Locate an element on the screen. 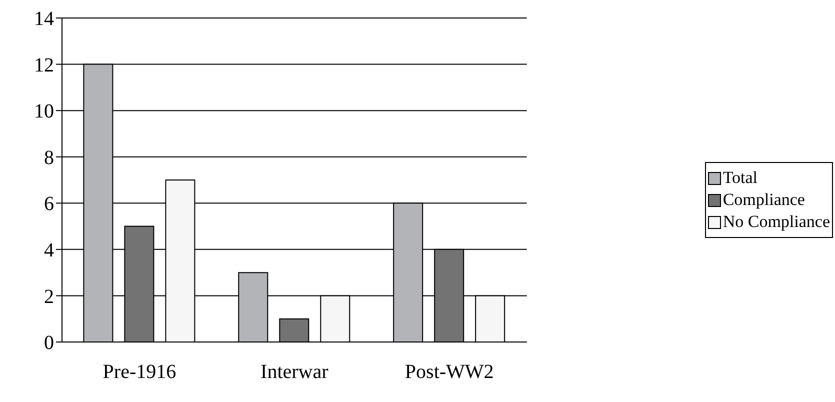 This screenshot has height=402, width=835. y-tick-label: 10 is located at coordinates (44, 111).